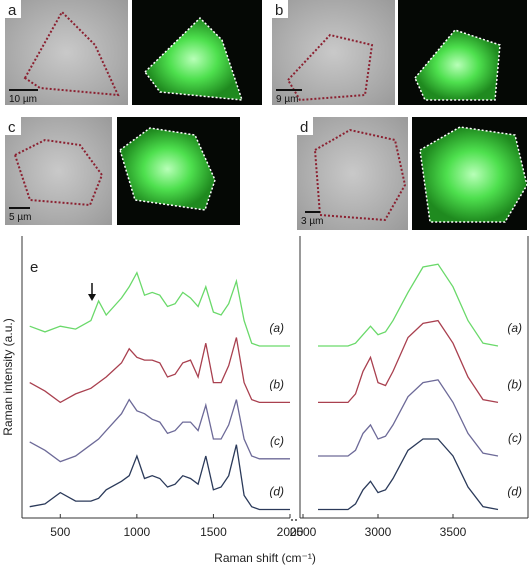 The height and width of the screenshot is (578, 531). I want to click on panel-d: d 3 µm, so click(412, 173).